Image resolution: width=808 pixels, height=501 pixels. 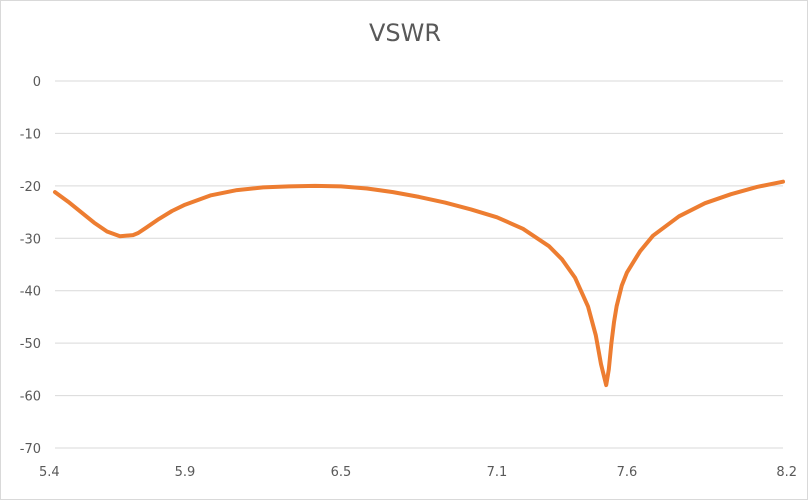 I want to click on y-tick-label: -10, so click(x=30, y=134).